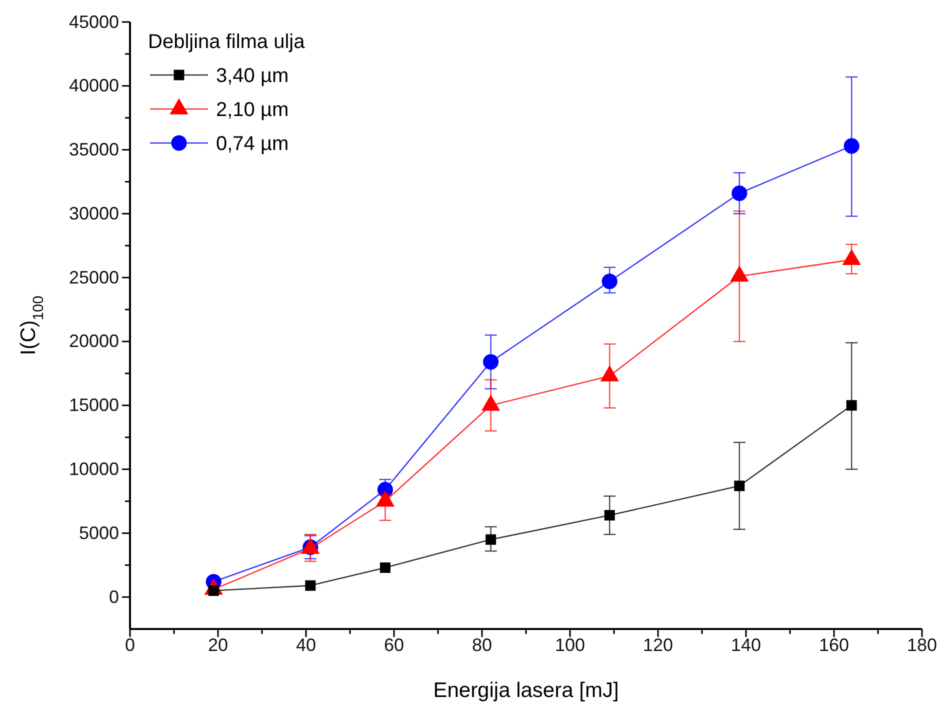 Image resolution: width=943 pixels, height=710 pixels. I want to click on y-tick-label: 25000, so click(93, 277).